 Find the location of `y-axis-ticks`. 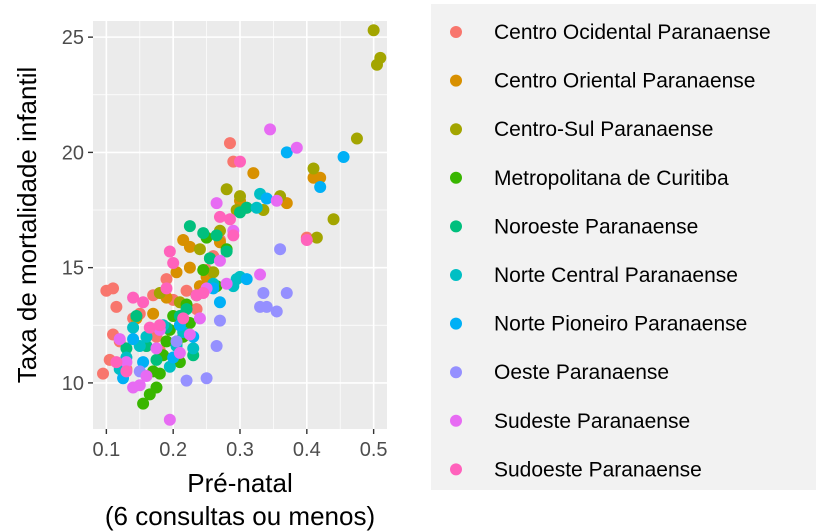

y-axis-ticks is located at coordinates (90, 210).